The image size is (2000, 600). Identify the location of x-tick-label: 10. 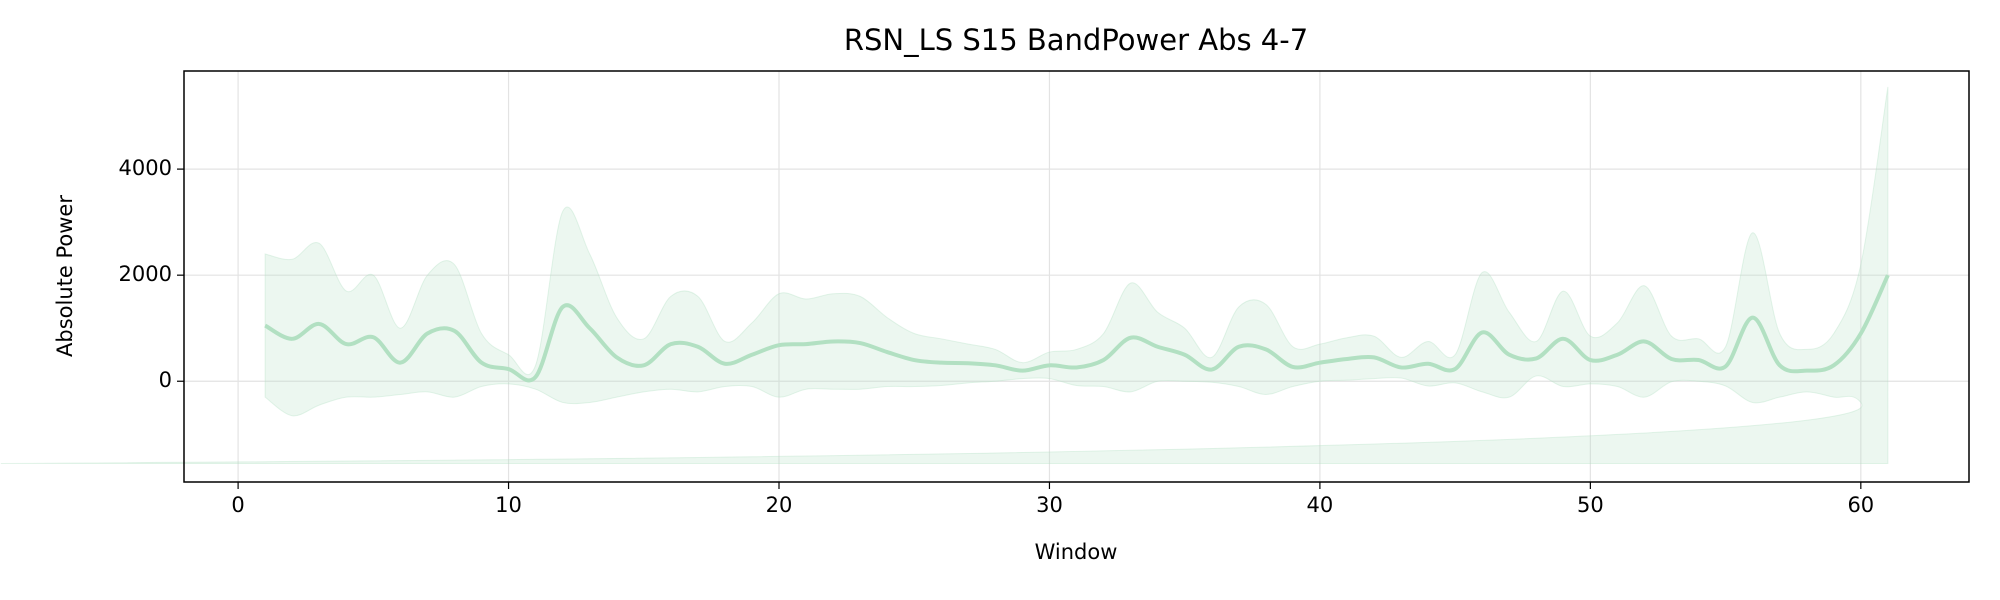
(508, 505).